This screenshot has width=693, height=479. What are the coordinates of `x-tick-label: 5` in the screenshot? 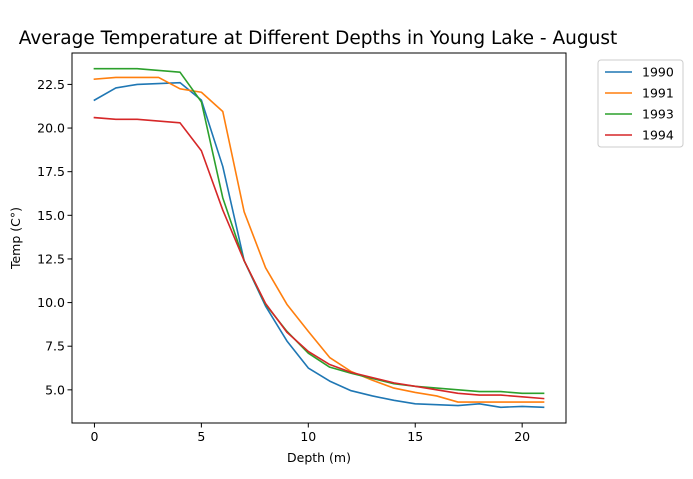 It's located at (201, 436).